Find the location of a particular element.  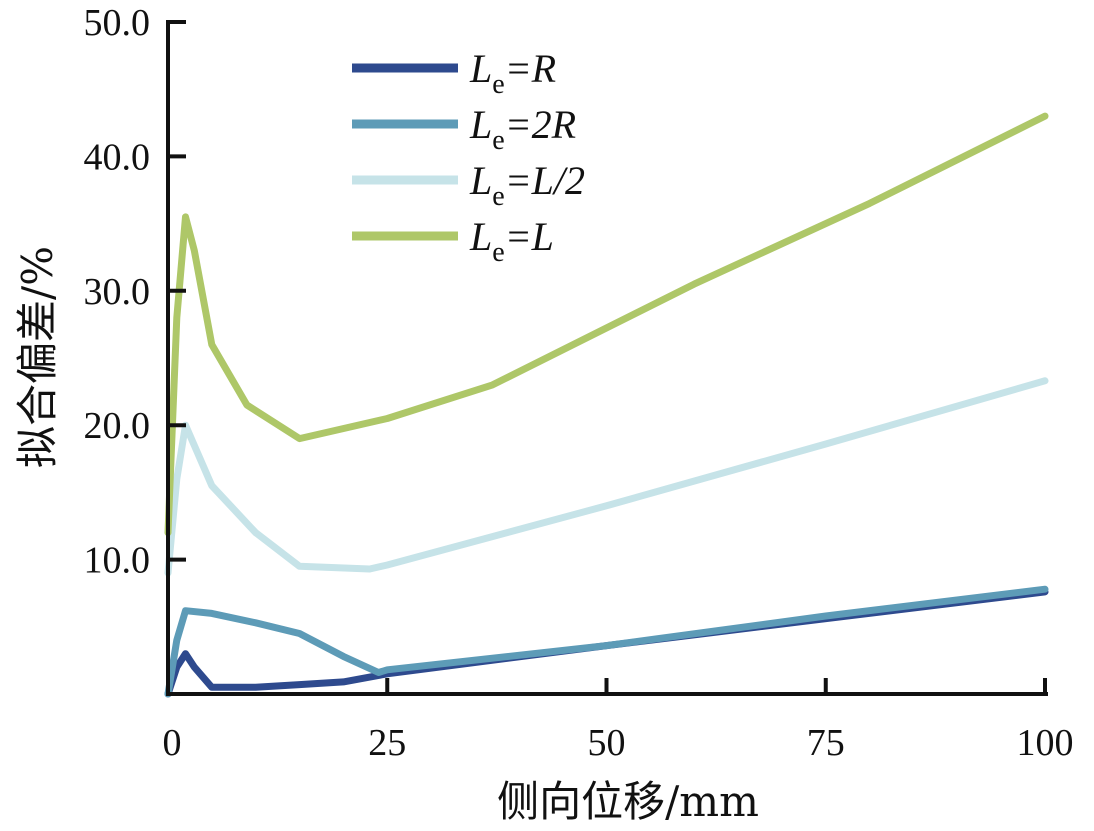

x-axis-title: 侧向位移/mm is located at coordinates (628, 801).